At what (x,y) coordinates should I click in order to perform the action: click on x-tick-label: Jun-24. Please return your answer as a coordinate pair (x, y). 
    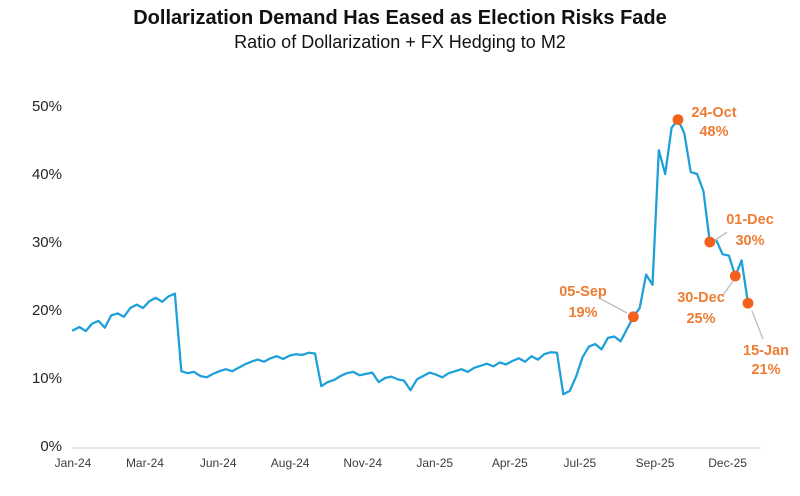
    Looking at the image, I should click on (218, 463).